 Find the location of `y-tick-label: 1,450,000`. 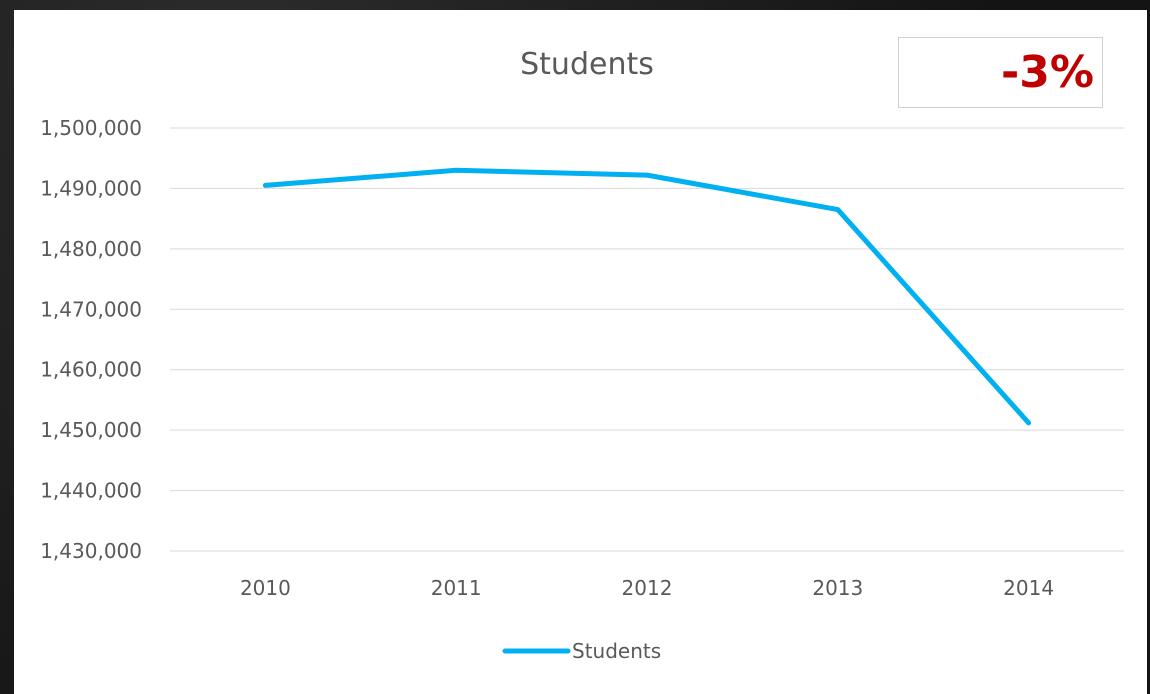

y-tick-label: 1,450,000 is located at coordinates (91, 430).